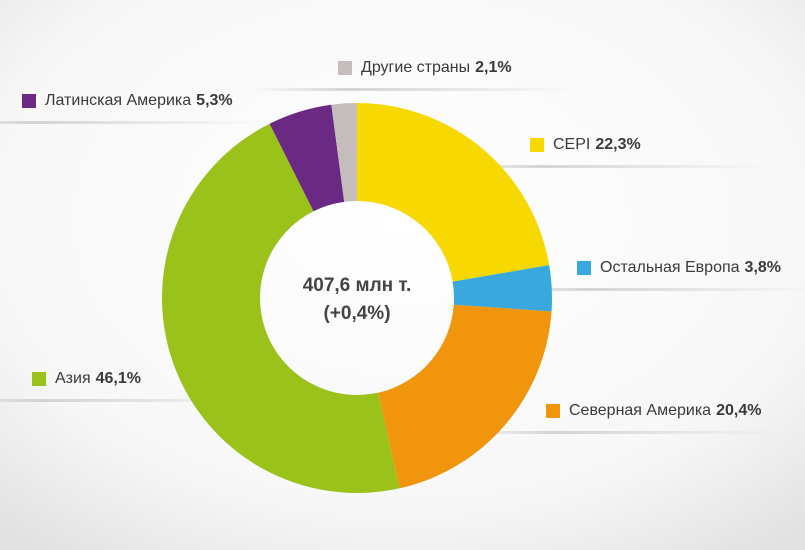 This screenshot has height=550, width=805. I want to click on category-name: CEPI, so click(571, 144).